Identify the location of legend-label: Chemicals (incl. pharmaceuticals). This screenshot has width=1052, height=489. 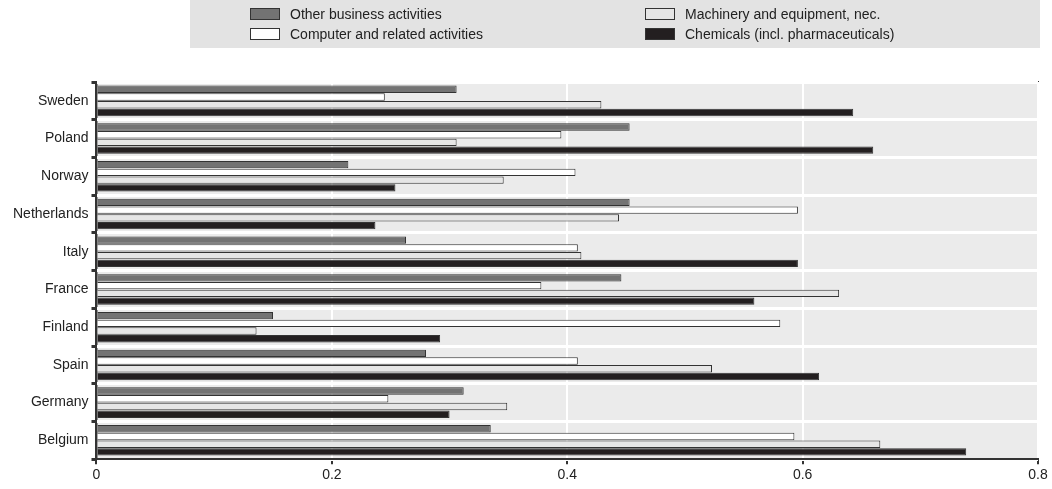
(790, 34).